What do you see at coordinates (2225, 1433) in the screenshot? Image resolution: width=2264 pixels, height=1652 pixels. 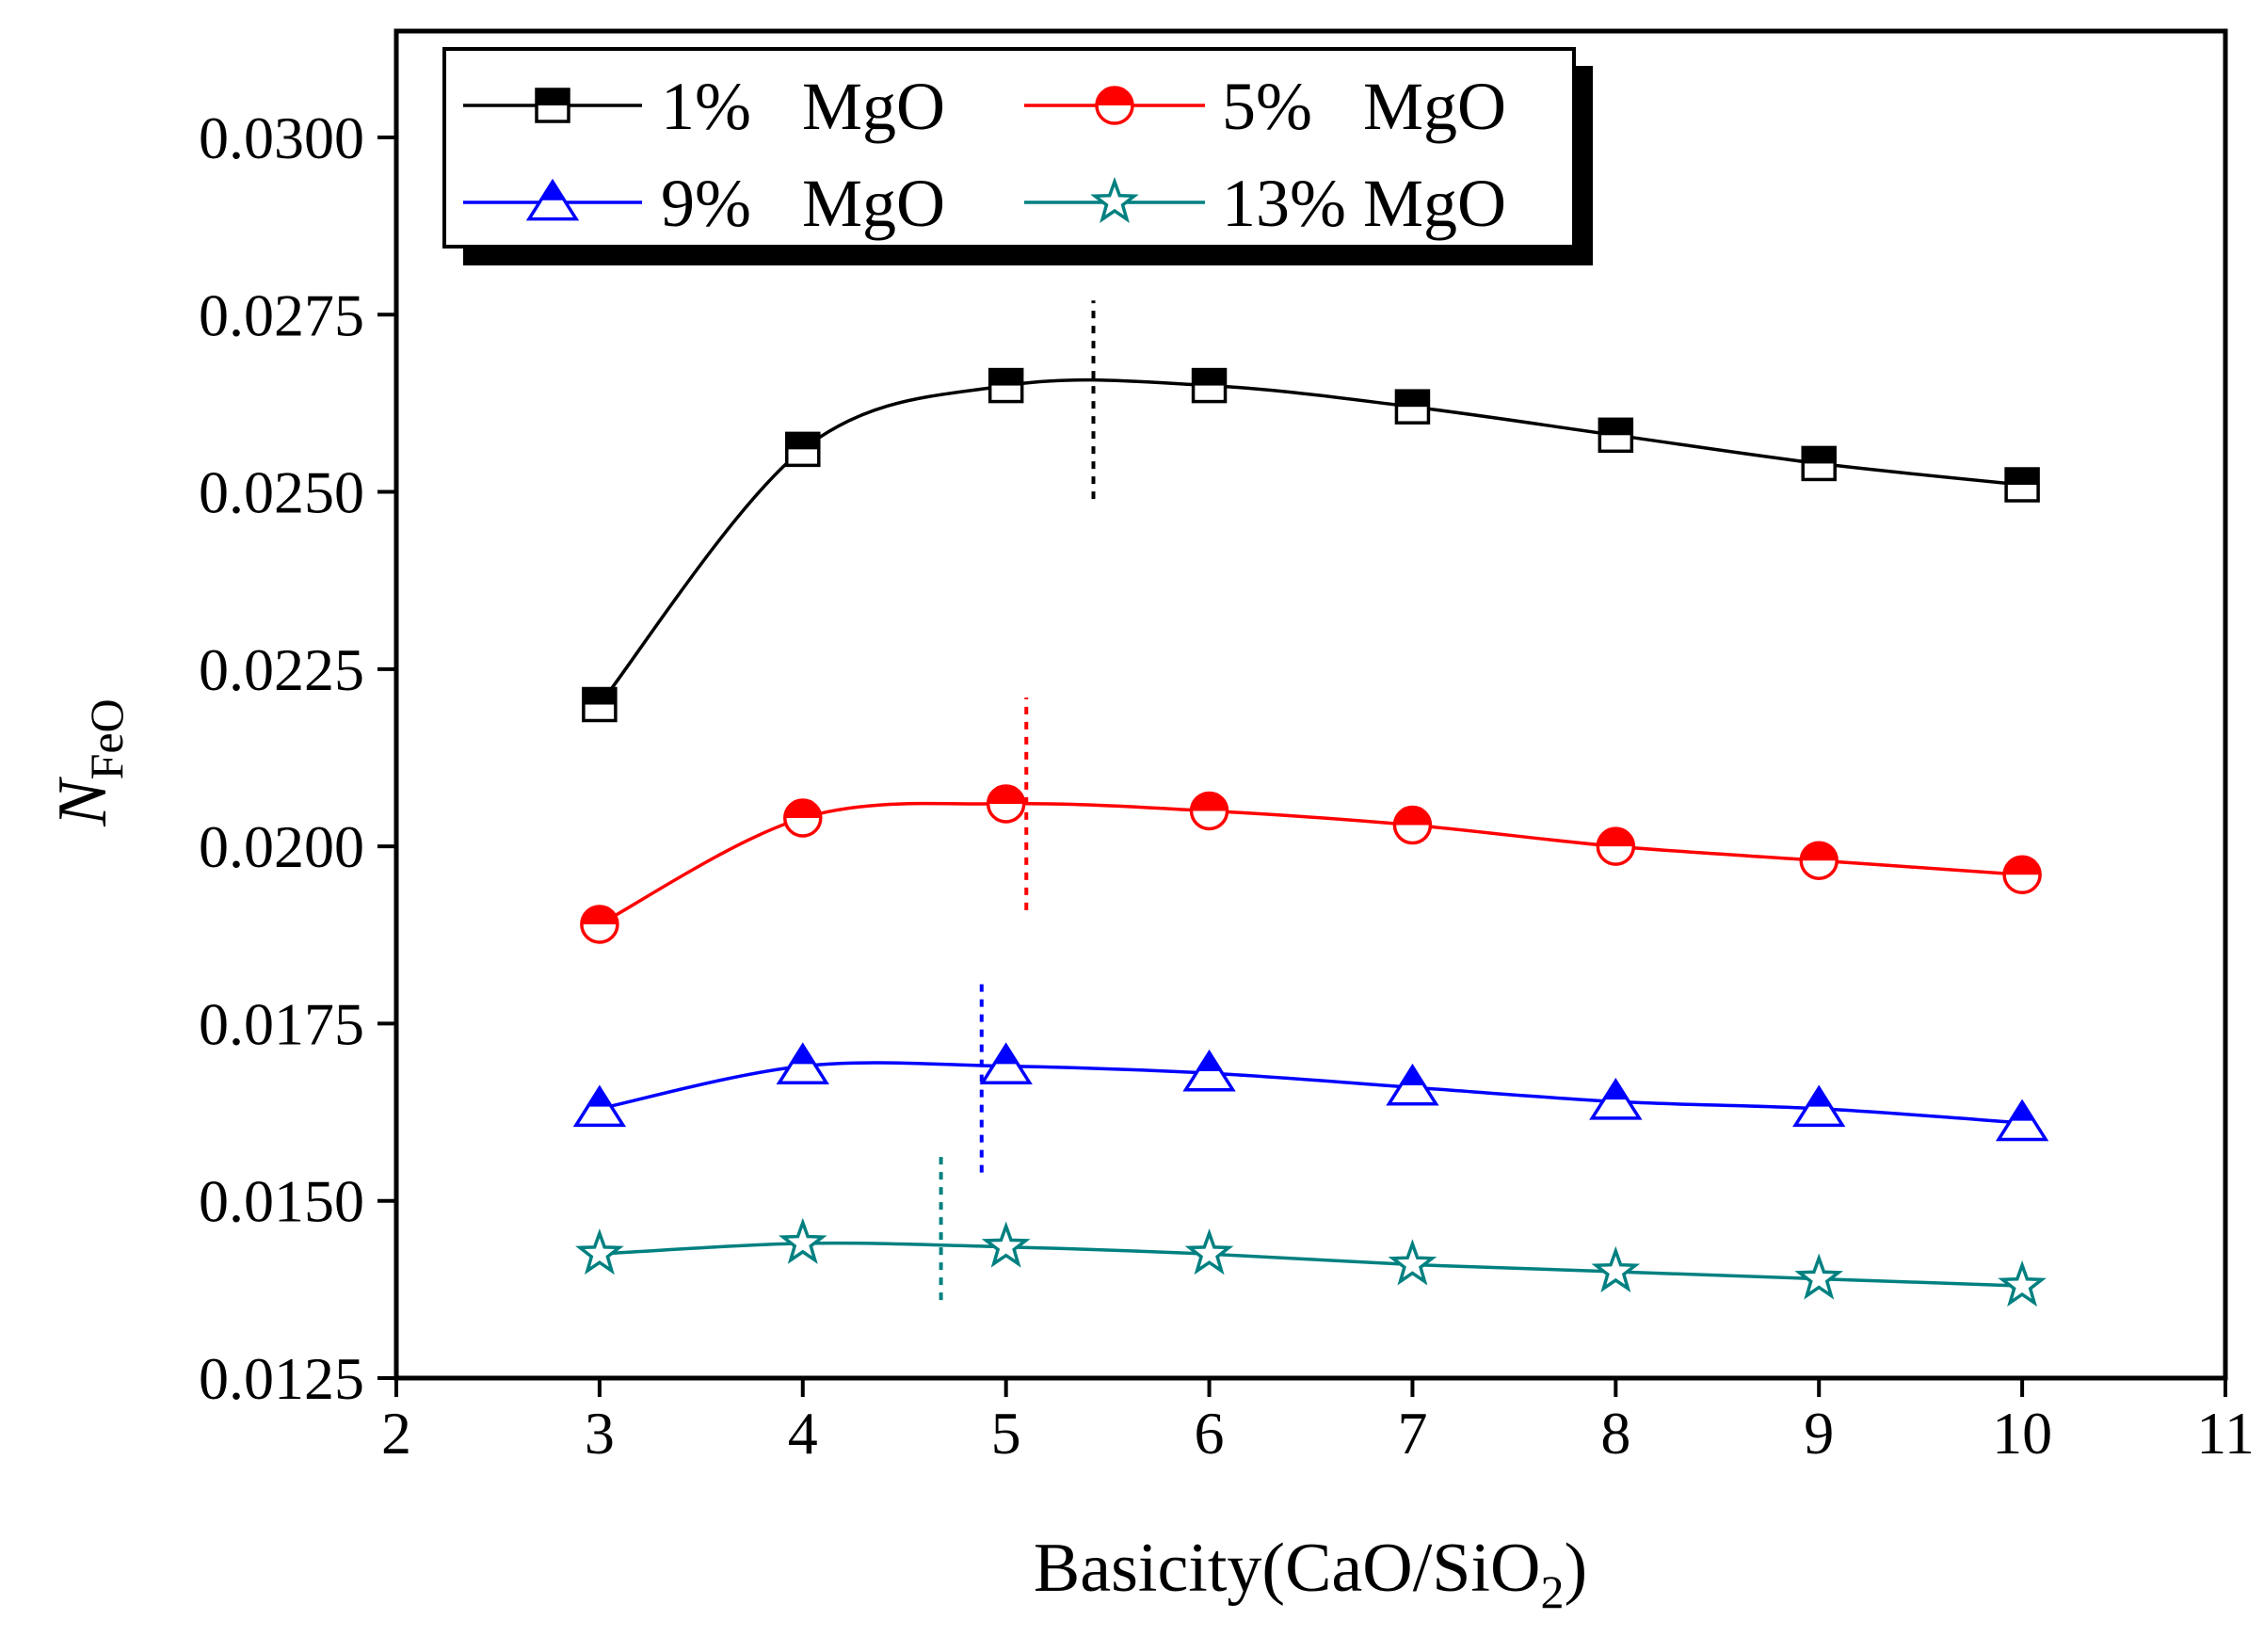 I see `x-tick-label: 11` at bounding box center [2225, 1433].